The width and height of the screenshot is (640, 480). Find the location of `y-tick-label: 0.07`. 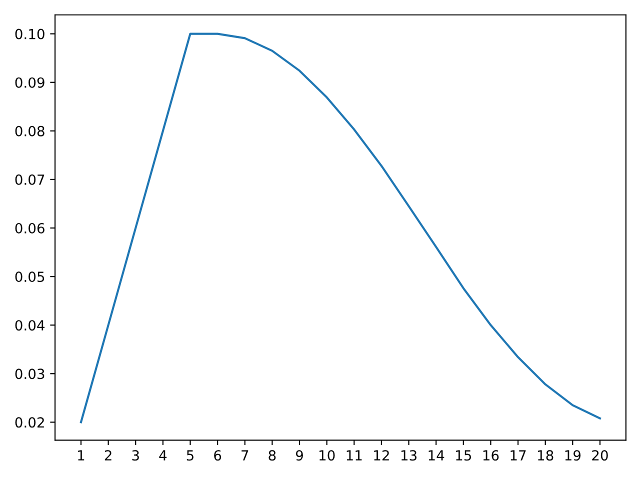

y-tick-label: 0.07 is located at coordinates (29, 179).